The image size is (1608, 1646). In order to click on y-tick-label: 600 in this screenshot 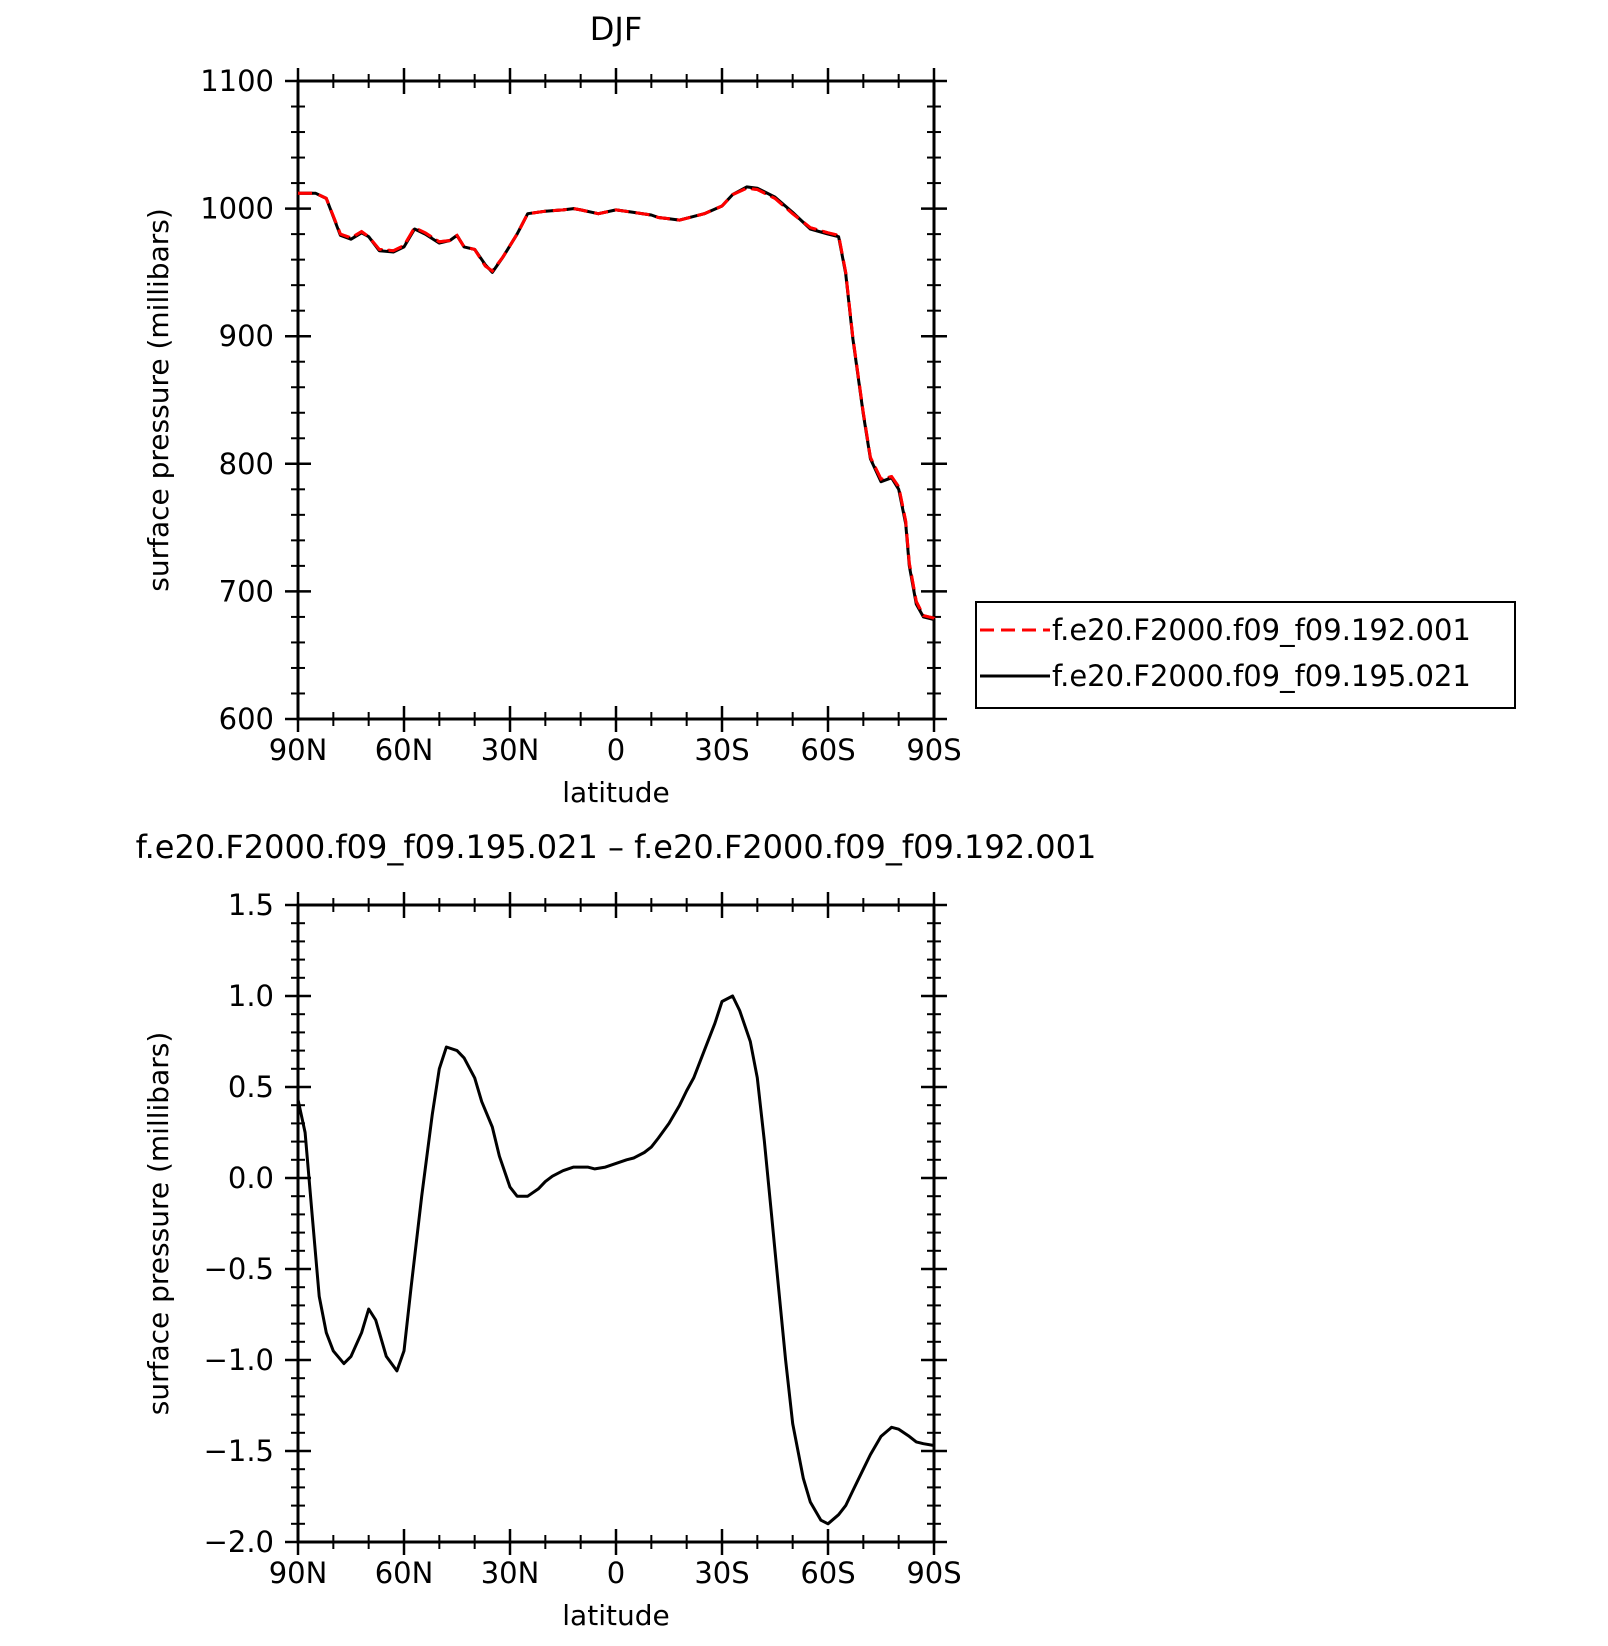, I will do `click(246, 719)`.